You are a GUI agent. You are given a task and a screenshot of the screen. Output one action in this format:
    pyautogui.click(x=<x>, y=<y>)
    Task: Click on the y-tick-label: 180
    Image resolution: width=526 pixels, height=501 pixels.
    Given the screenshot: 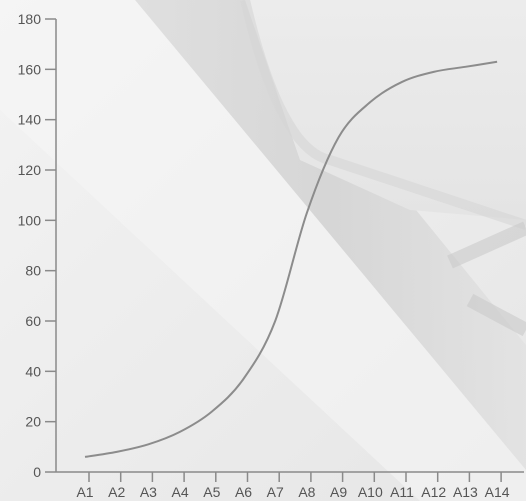 What is the action you would take?
    pyautogui.click(x=30, y=19)
    